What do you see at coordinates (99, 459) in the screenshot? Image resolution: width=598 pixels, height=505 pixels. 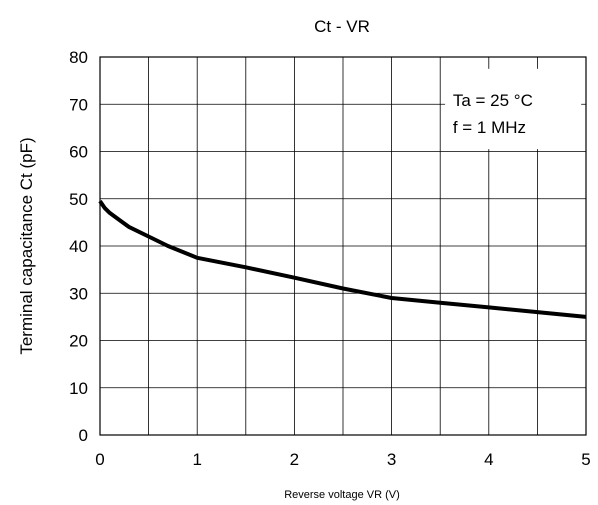 I see `x-tick-label: 0` at bounding box center [99, 459].